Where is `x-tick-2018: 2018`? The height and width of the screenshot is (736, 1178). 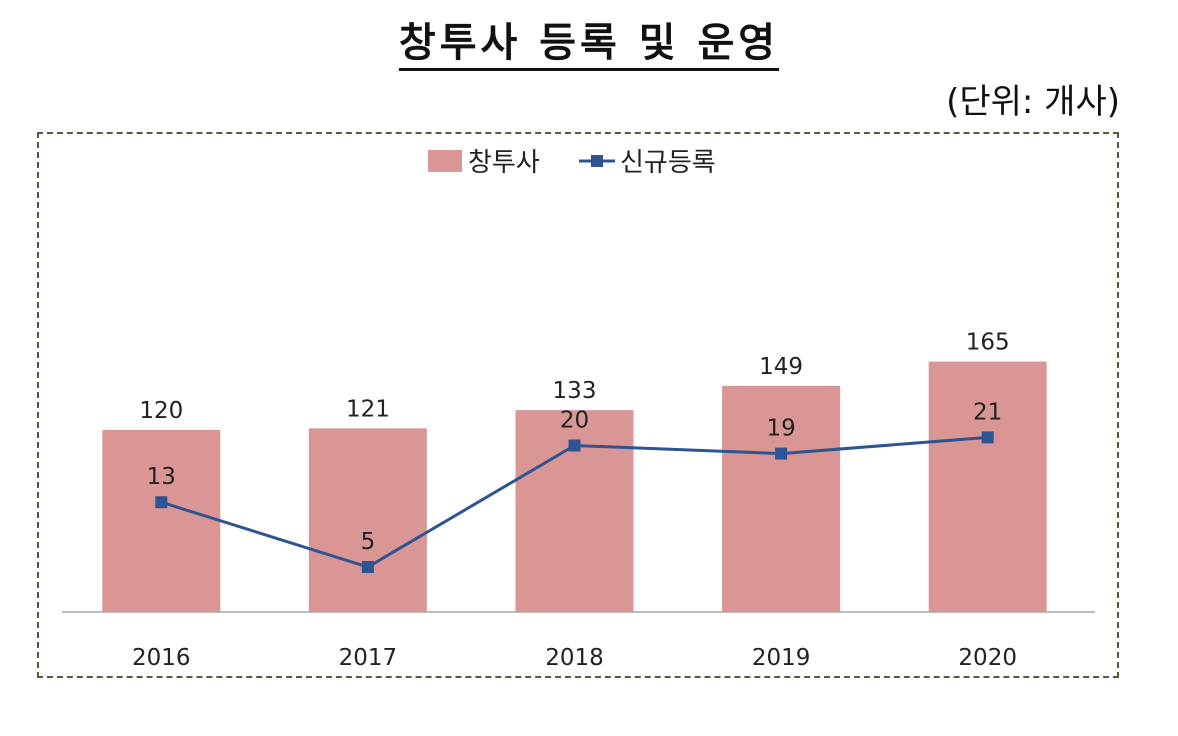 x-tick-2018: 2018 is located at coordinates (574, 658).